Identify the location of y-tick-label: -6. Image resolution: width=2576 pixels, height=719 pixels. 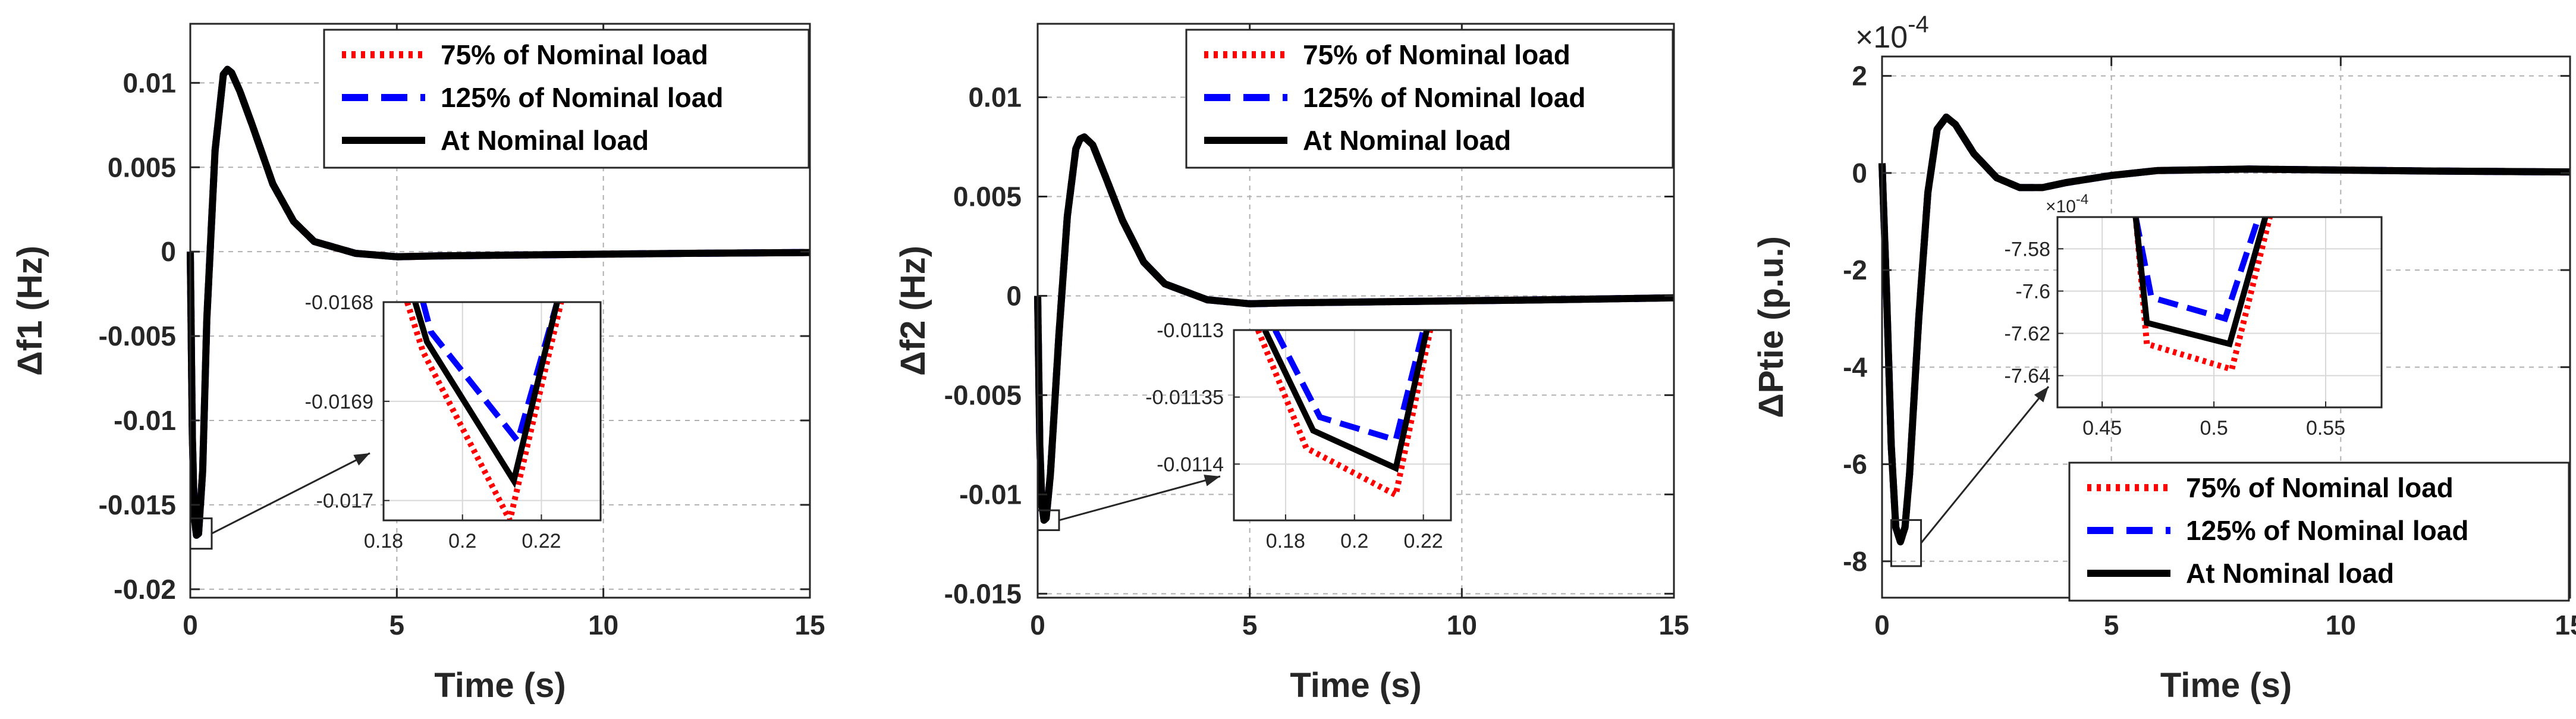
(1855, 464).